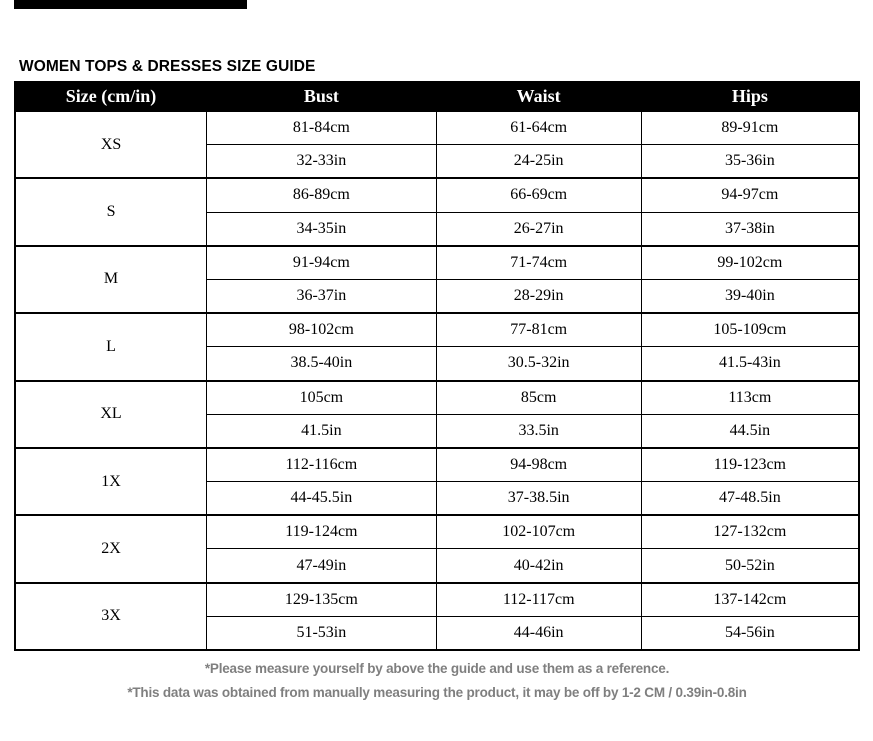  I want to click on measurement-cell-cm: 66-69cm, so click(538, 195).